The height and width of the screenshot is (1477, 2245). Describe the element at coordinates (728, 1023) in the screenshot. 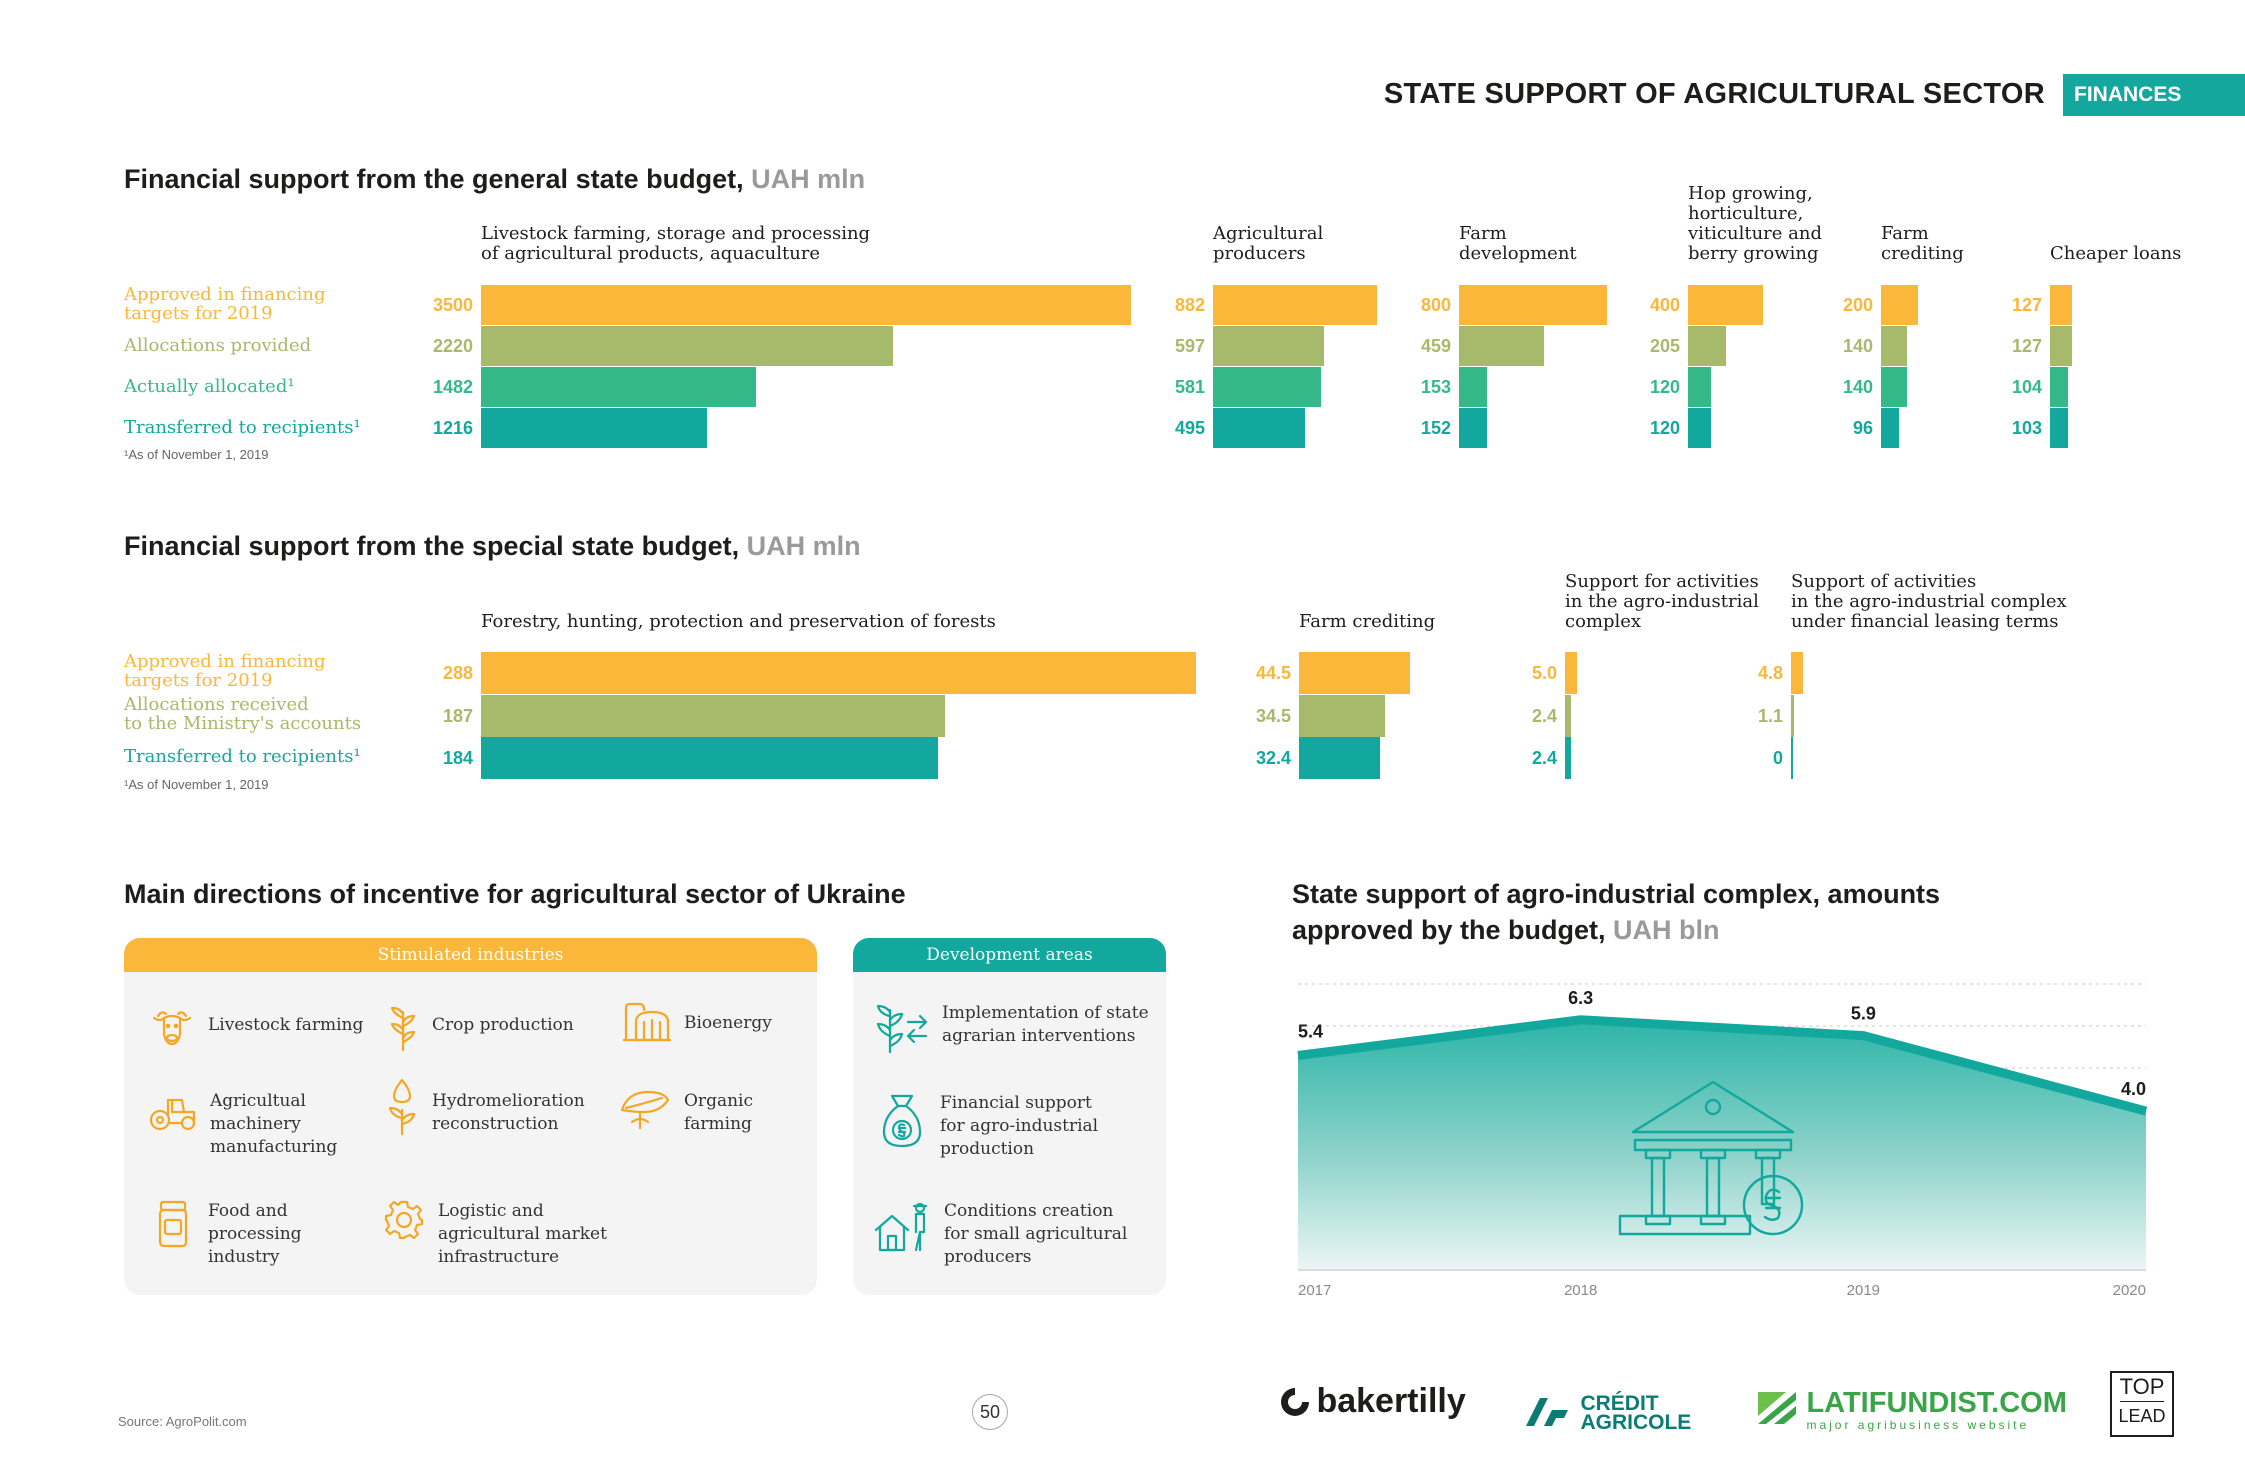

I see `industry-label: Bioenergy` at that location.